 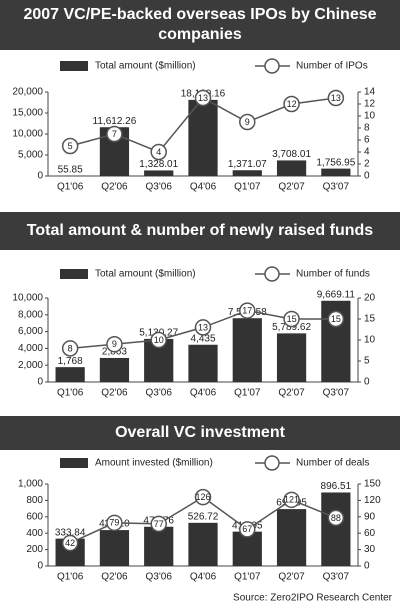 I want to click on y-tick-label: 15,000, so click(x=27, y=113).